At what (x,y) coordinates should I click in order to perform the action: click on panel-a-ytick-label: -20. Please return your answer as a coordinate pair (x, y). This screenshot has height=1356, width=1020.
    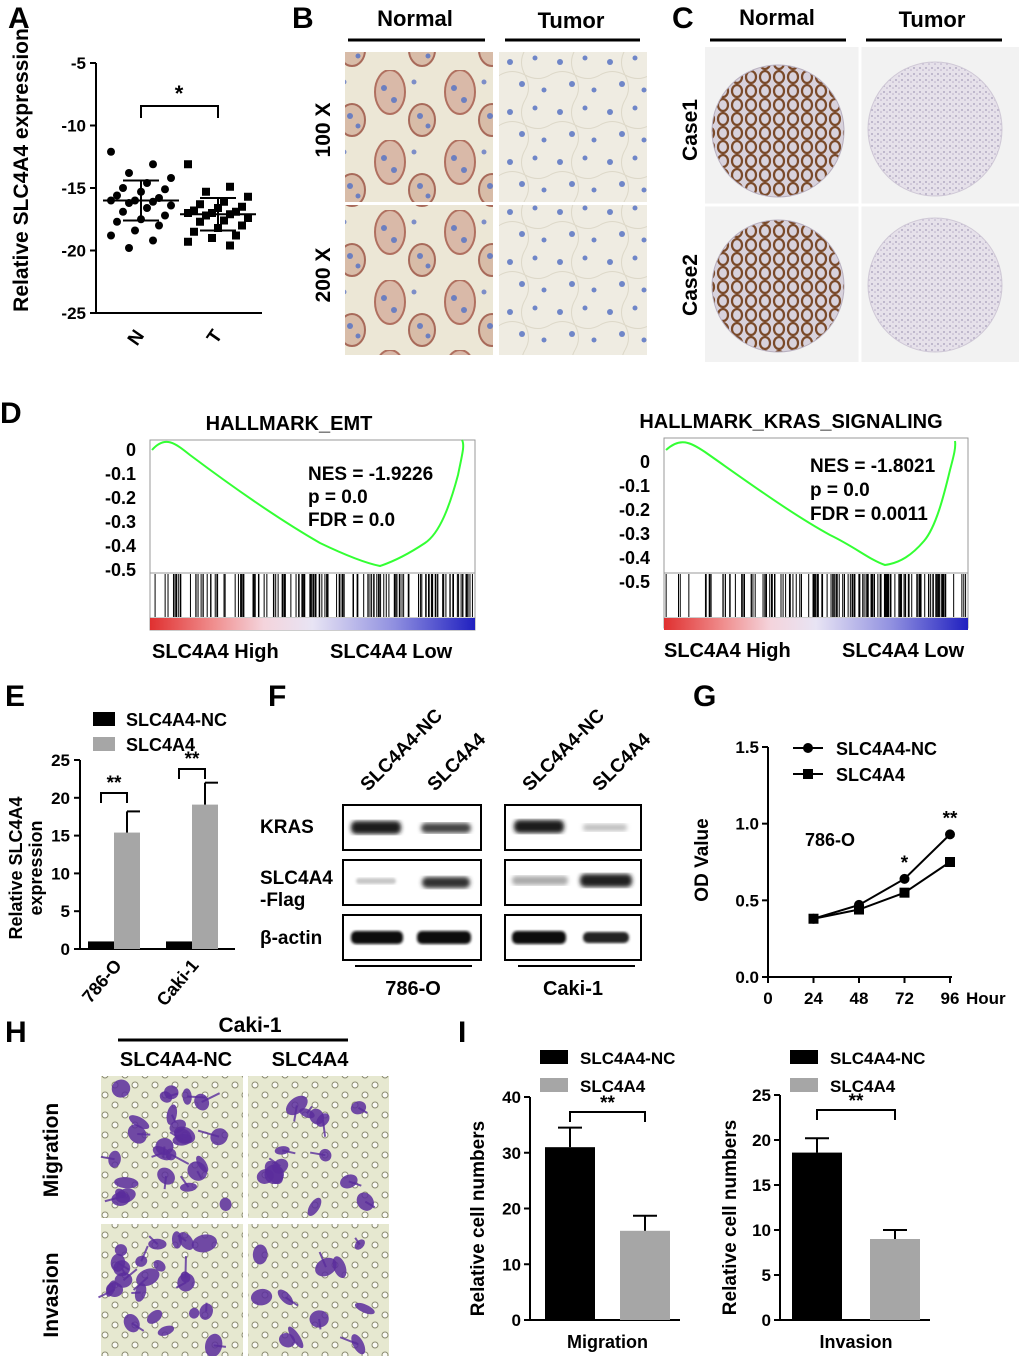
    Looking at the image, I should click on (73, 251).